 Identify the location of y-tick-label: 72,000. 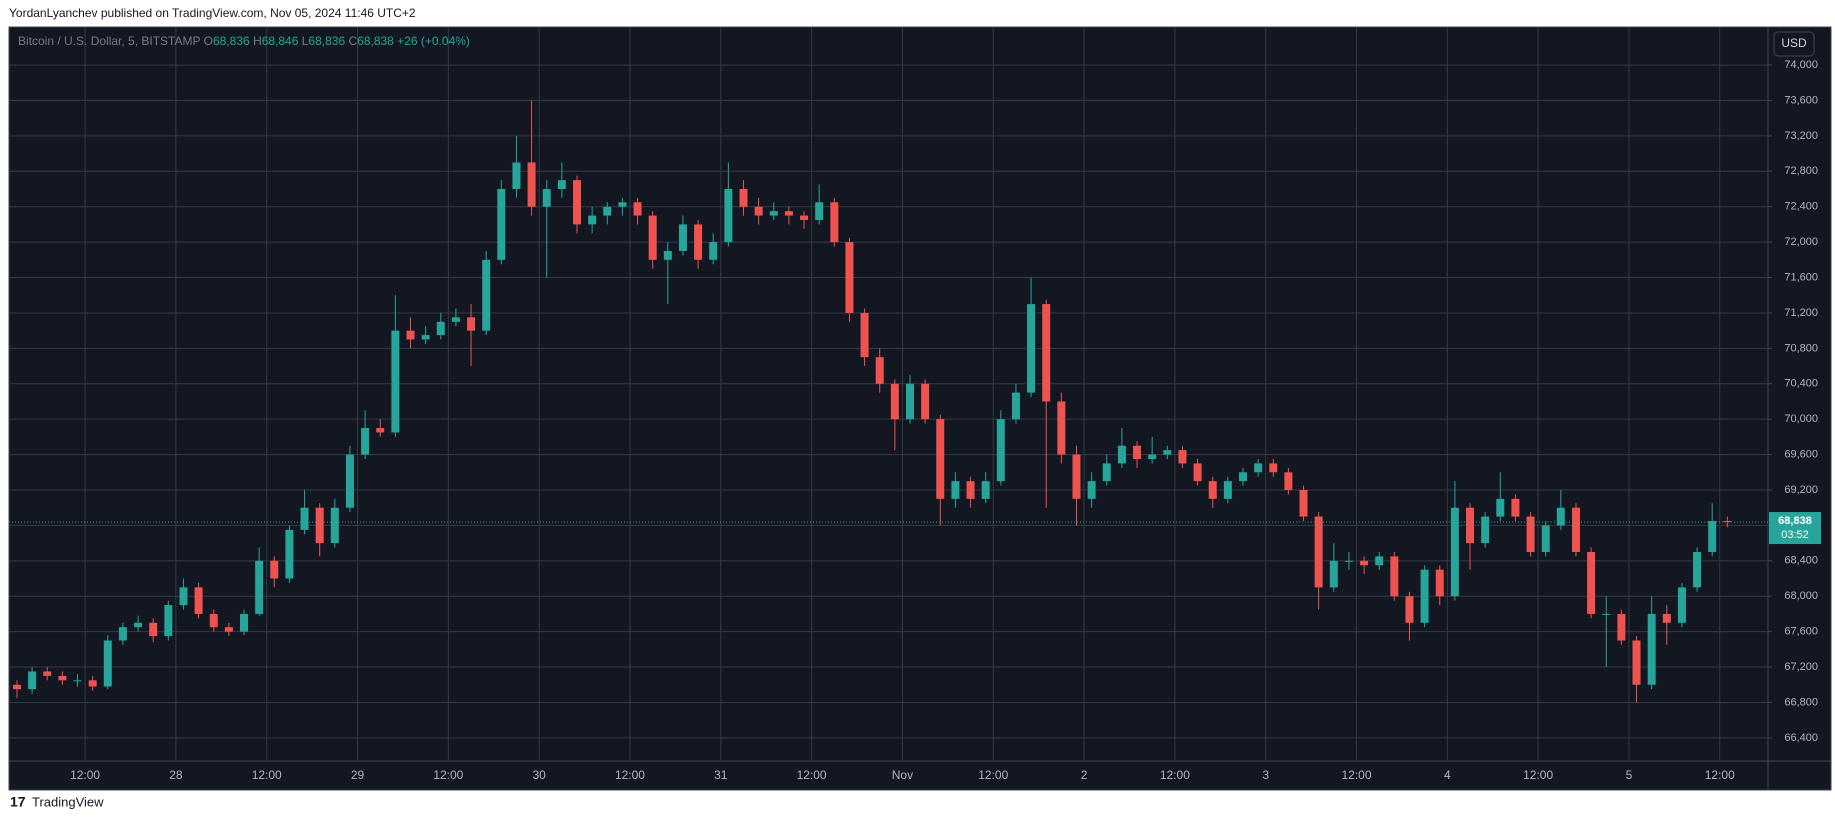
(1801, 242).